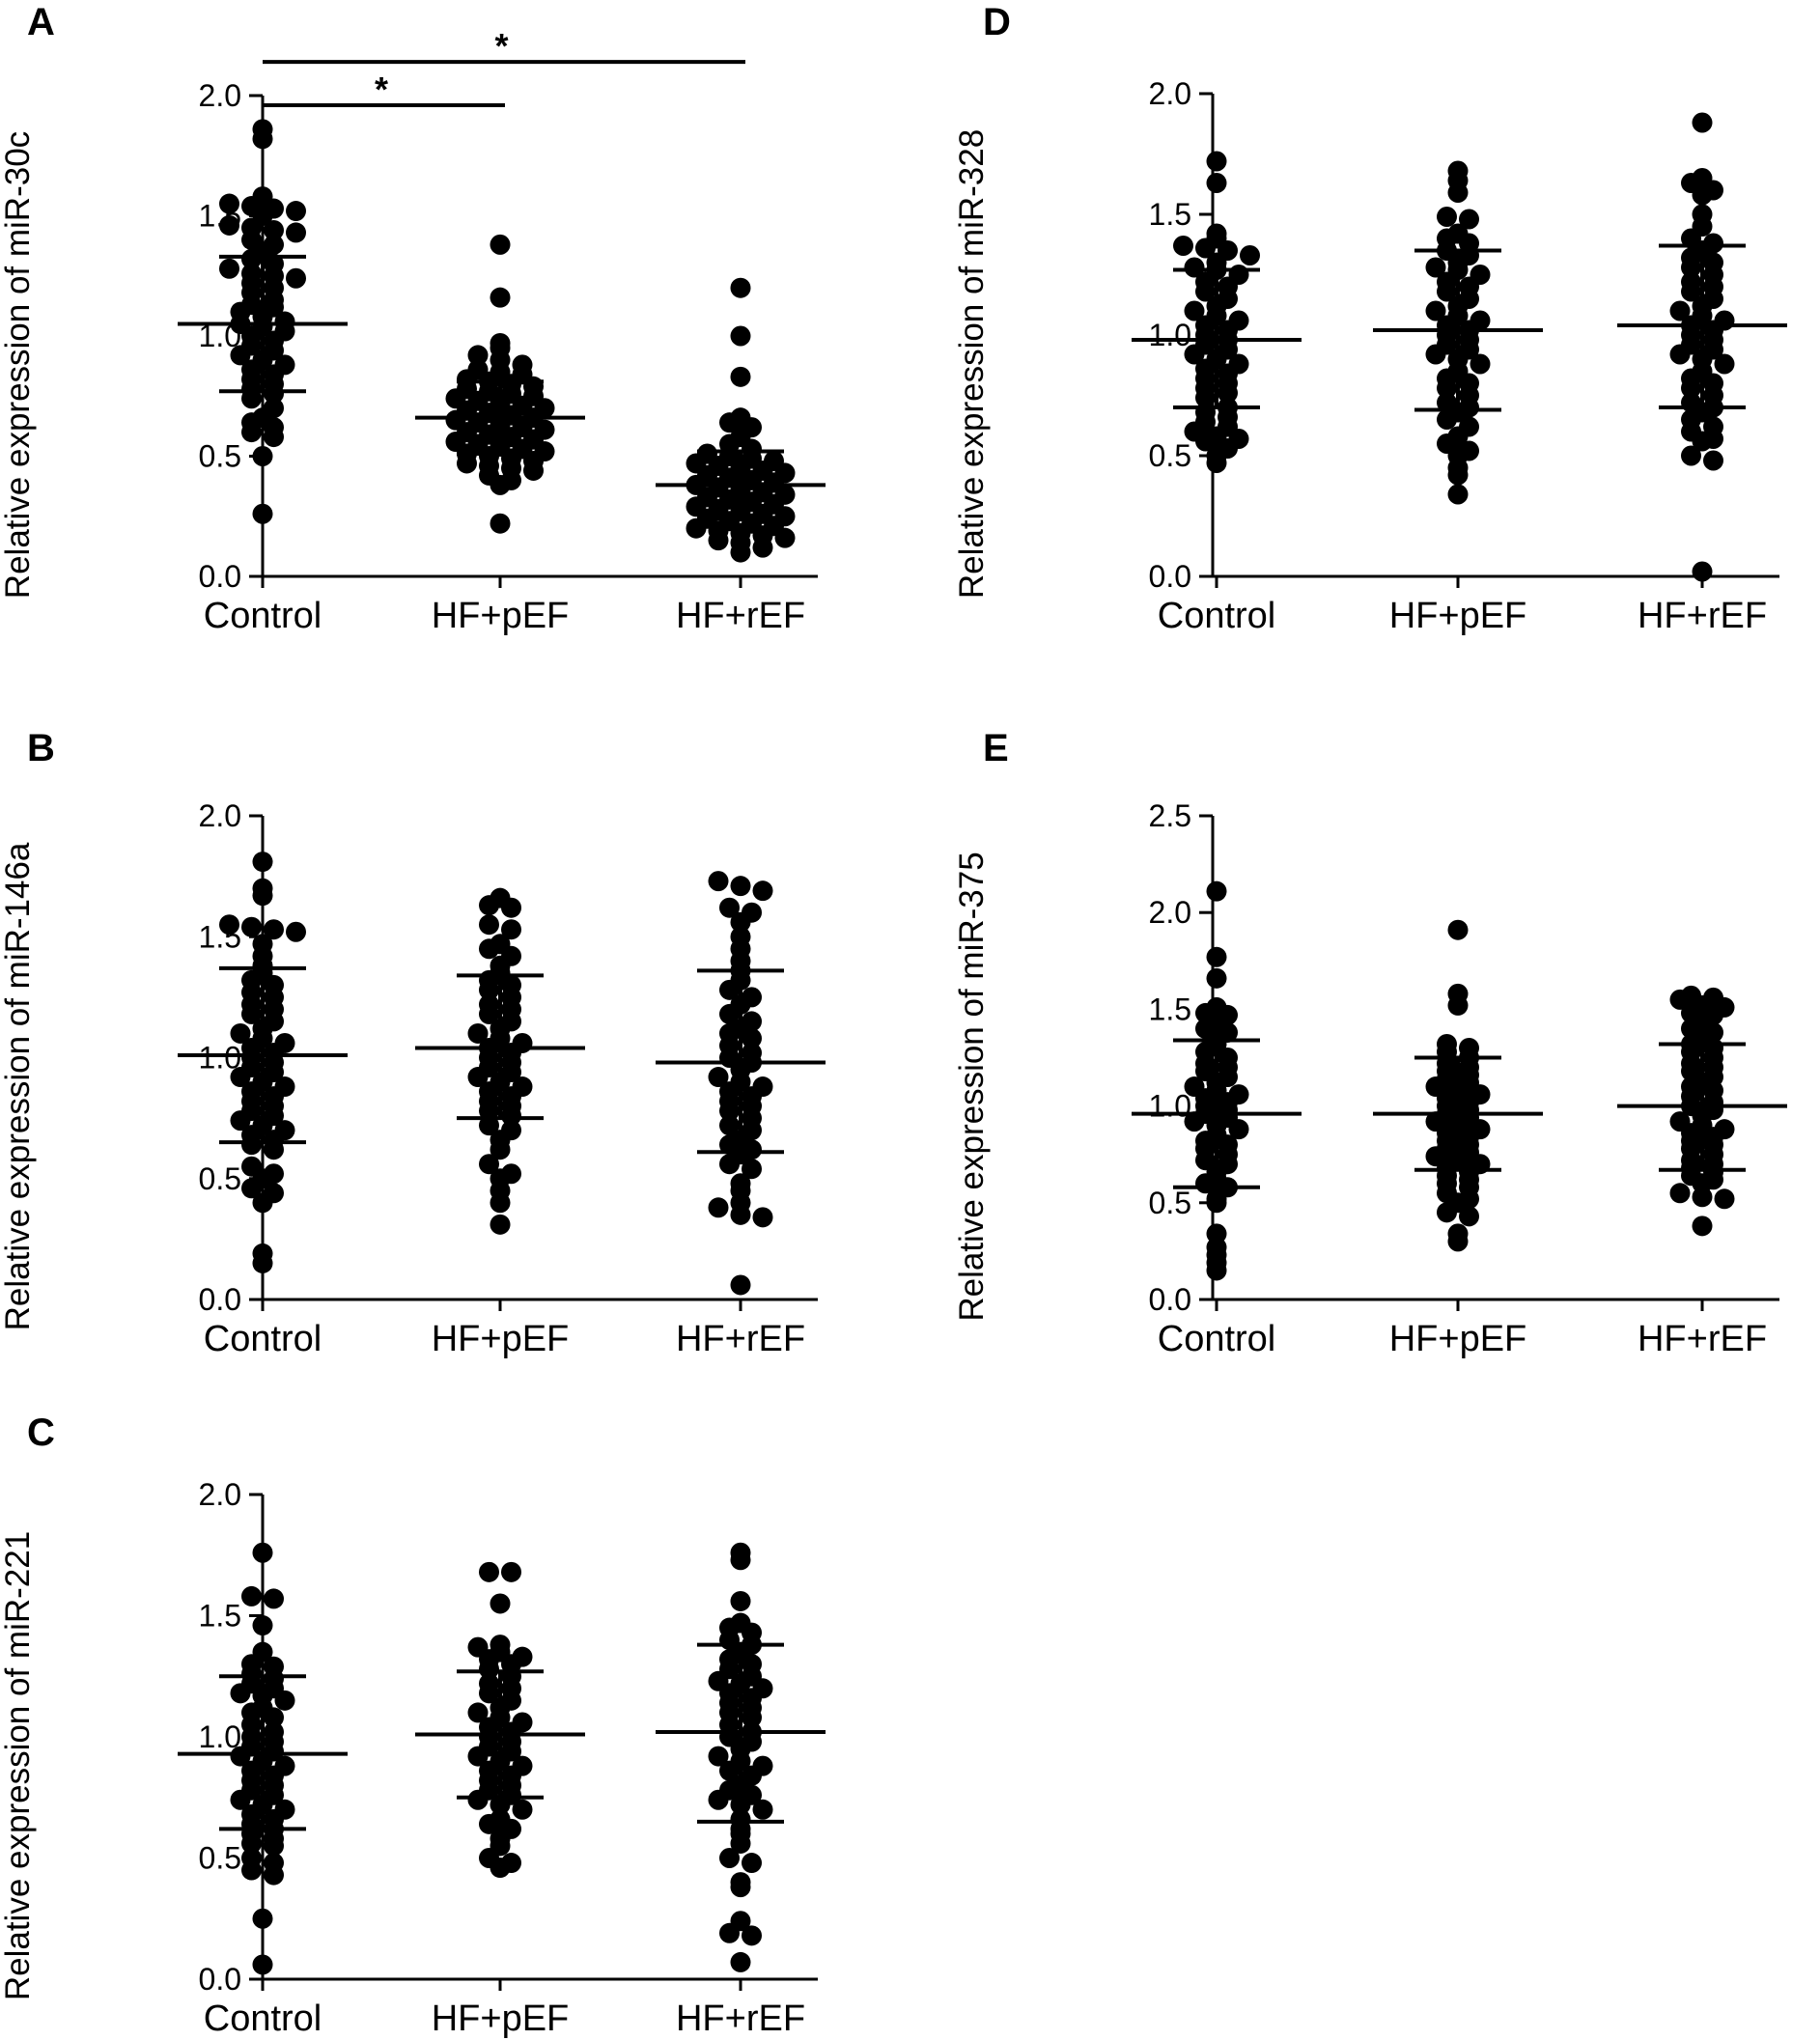 This screenshot has height=2040, width=1820. I want to click on x-category-label: HF+pEF, so click(501, 616).